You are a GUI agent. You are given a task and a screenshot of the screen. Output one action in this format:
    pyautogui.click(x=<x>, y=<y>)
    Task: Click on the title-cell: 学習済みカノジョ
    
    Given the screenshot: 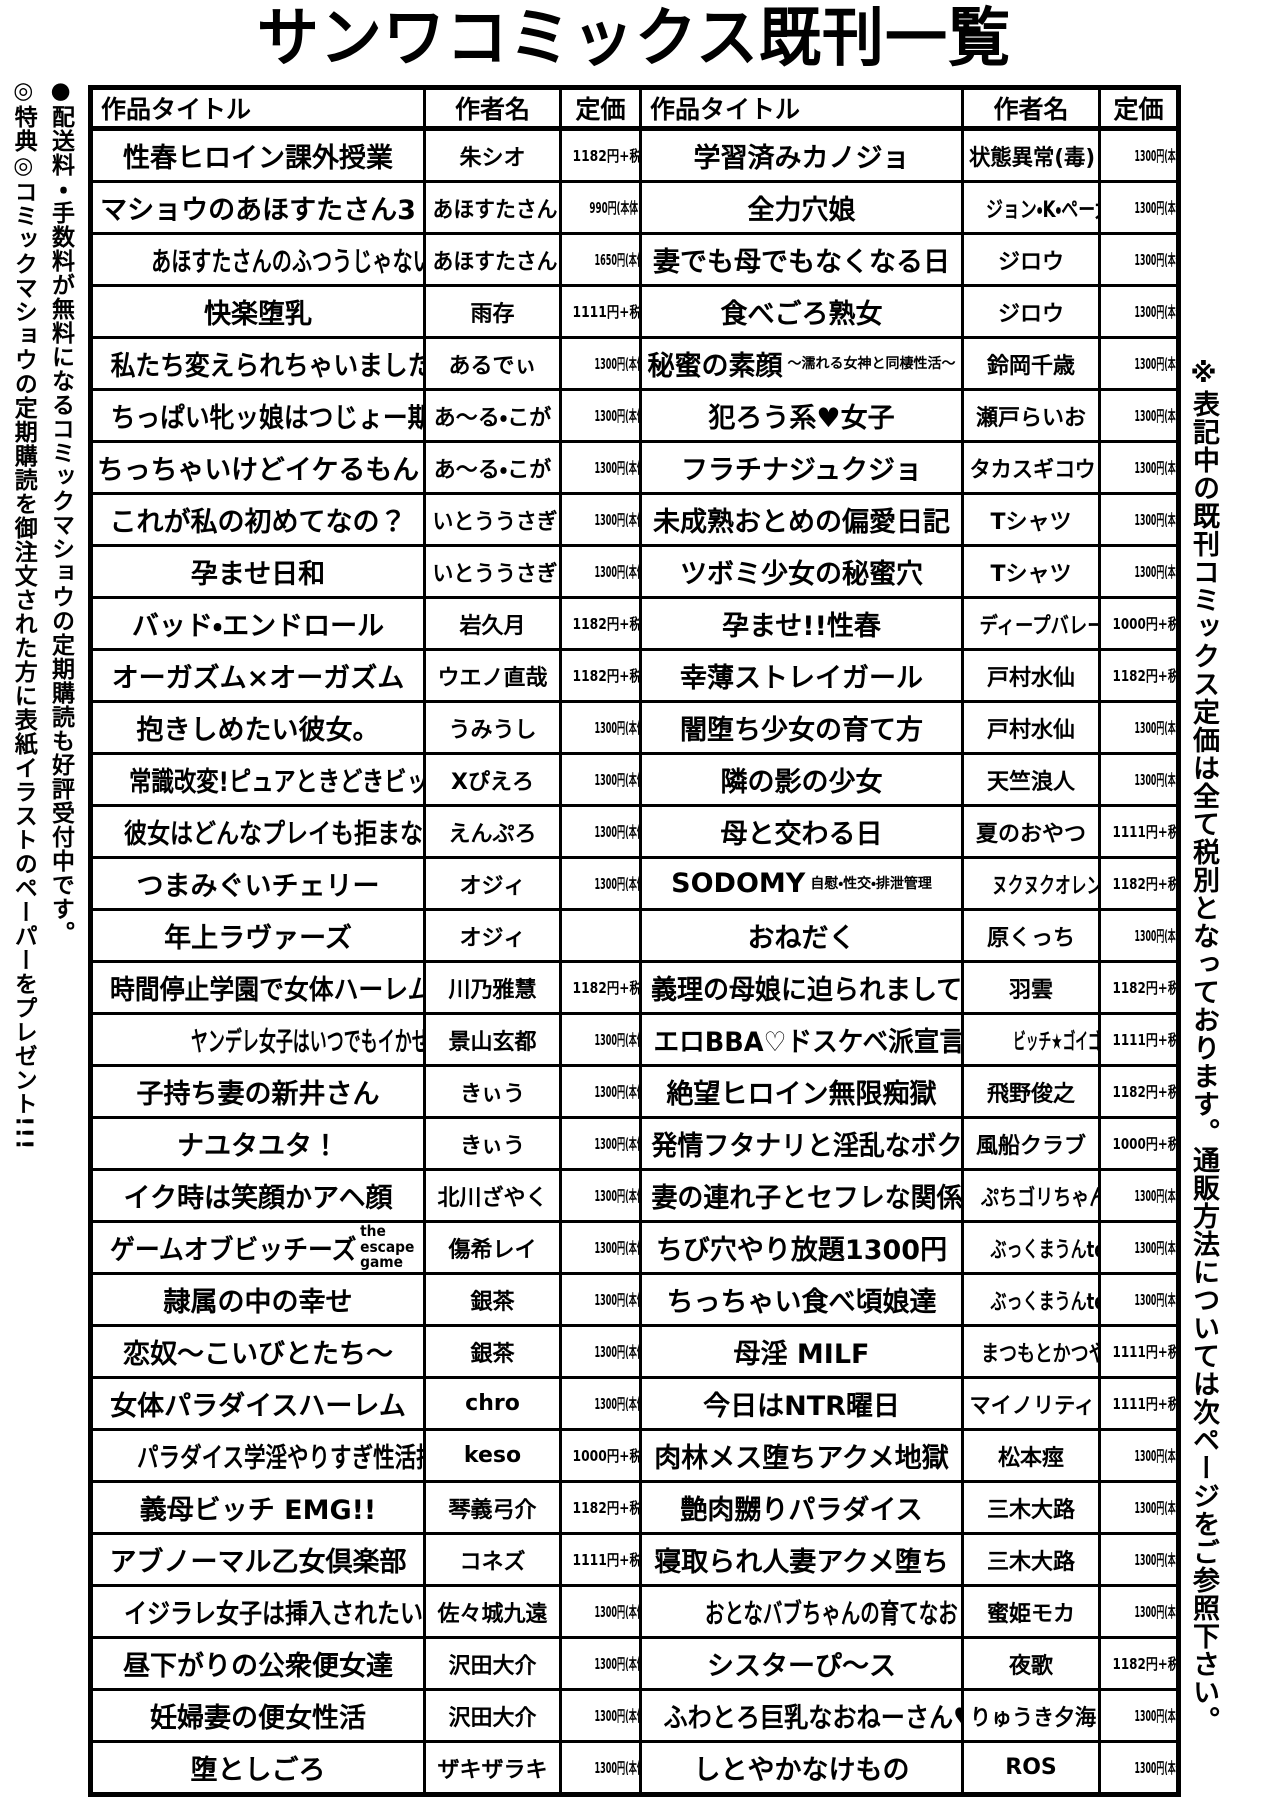 What is the action you would take?
    pyautogui.click(x=801, y=155)
    